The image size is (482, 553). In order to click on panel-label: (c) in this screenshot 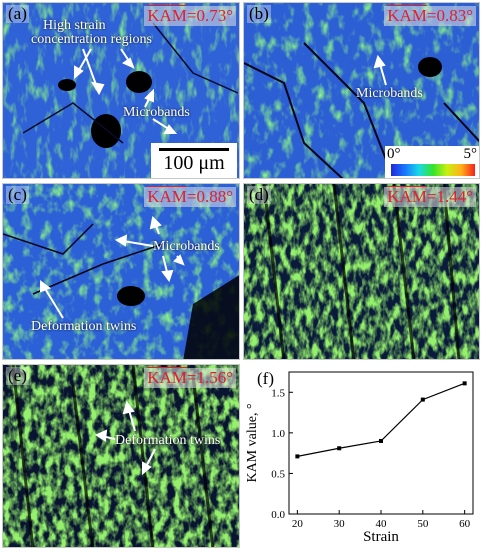, I will do `click(17, 194)`.